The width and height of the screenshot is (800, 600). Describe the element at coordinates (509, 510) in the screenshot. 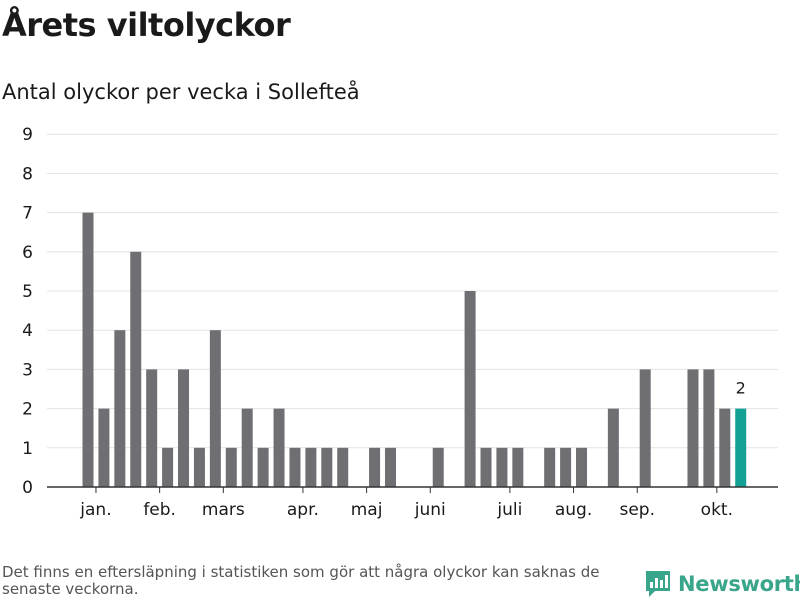

I see `x-tick-label: juli` at that location.